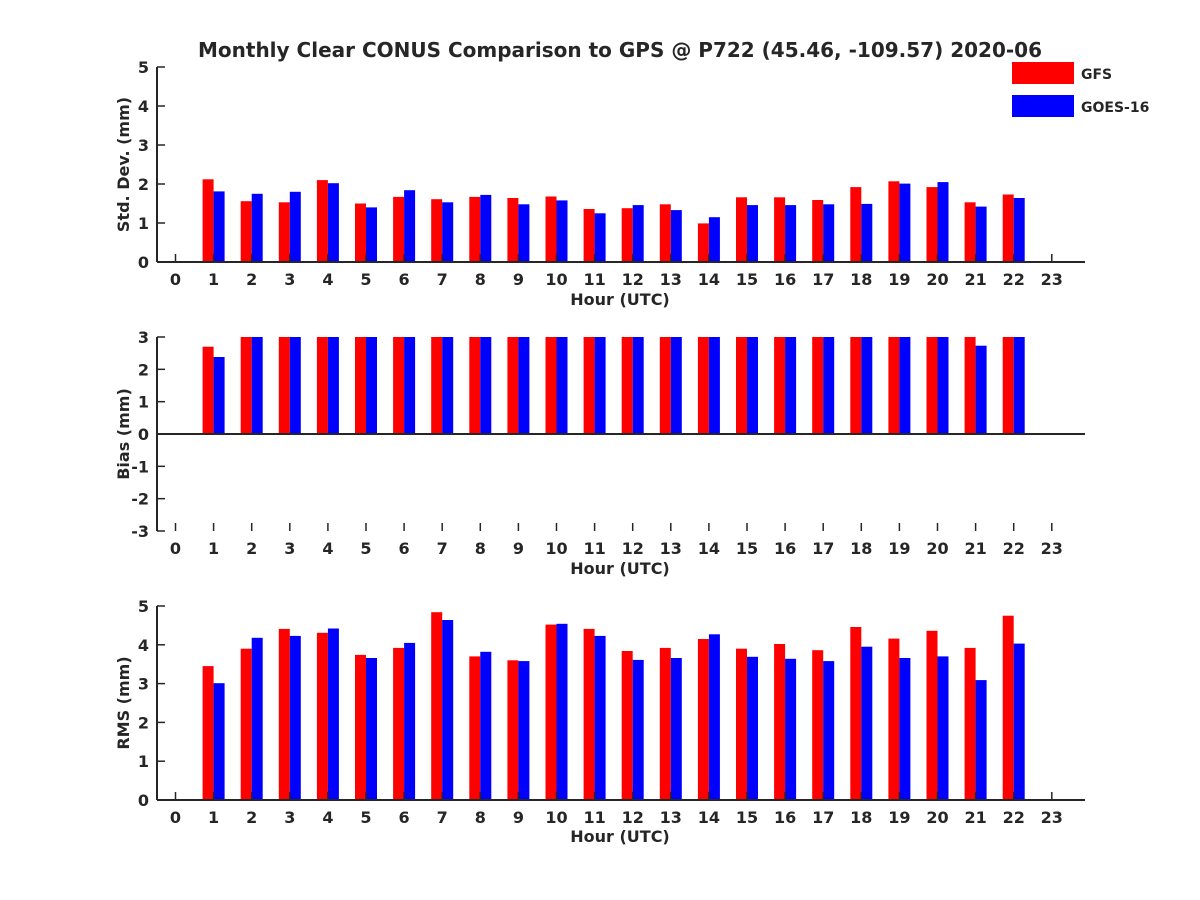  What do you see at coordinates (140, 466) in the screenshot?
I see `y-tick-label: -1` at bounding box center [140, 466].